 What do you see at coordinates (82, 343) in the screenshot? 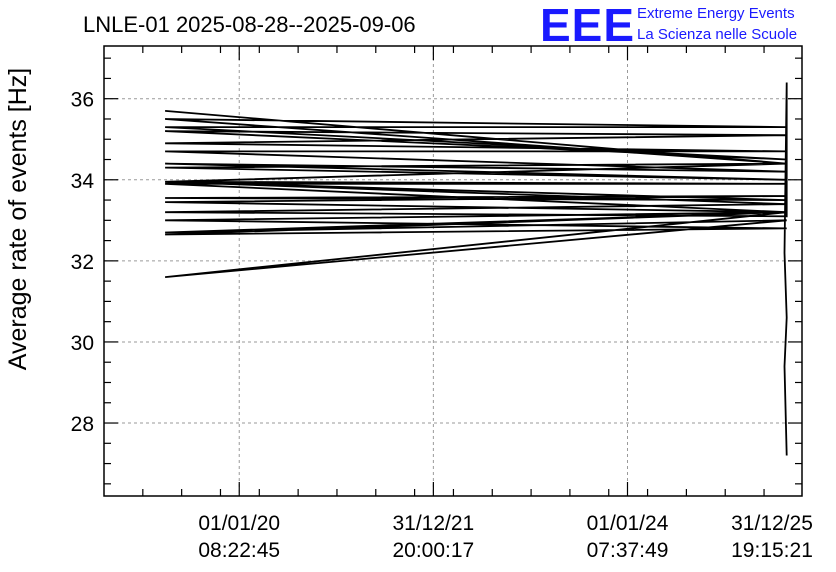
I see `y-tick-label: 30` at bounding box center [82, 343].